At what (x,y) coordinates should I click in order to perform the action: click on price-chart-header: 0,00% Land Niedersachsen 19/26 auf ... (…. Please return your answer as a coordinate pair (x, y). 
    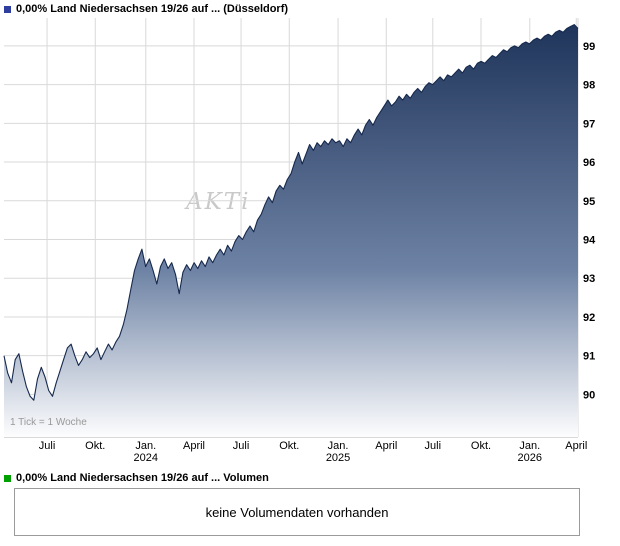
    Looking at the image, I should click on (146, 9).